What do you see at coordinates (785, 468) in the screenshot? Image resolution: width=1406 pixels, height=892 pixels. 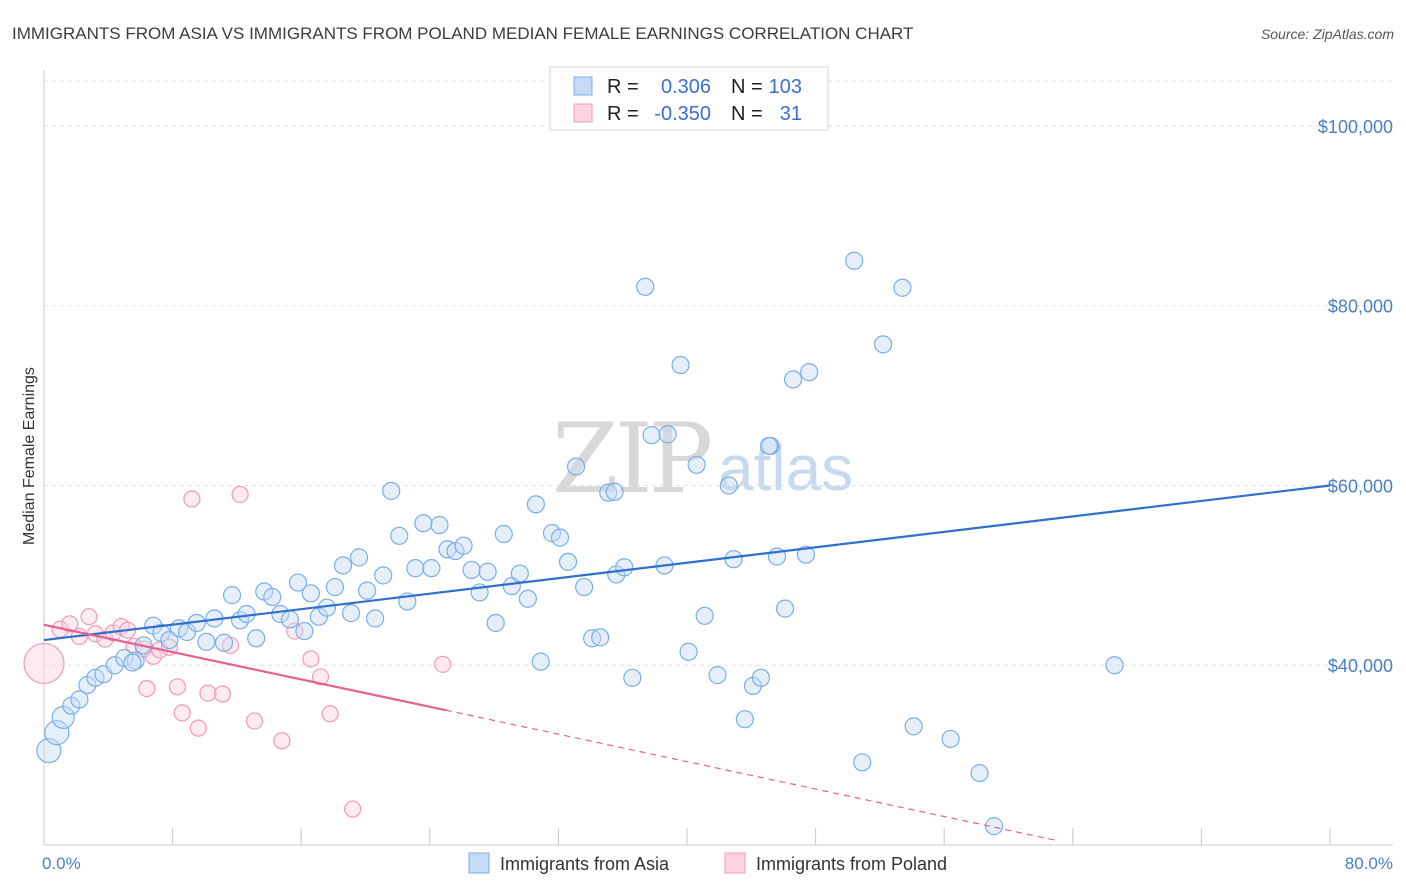 I see `watermark-atlas: atlas` at bounding box center [785, 468].